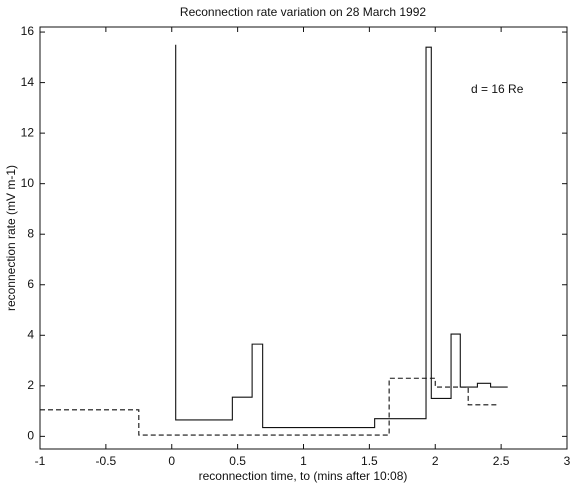 This screenshot has width=571, height=492. Describe the element at coordinates (171, 461) in the screenshot. I see `x-tick-label: 0` at that location.